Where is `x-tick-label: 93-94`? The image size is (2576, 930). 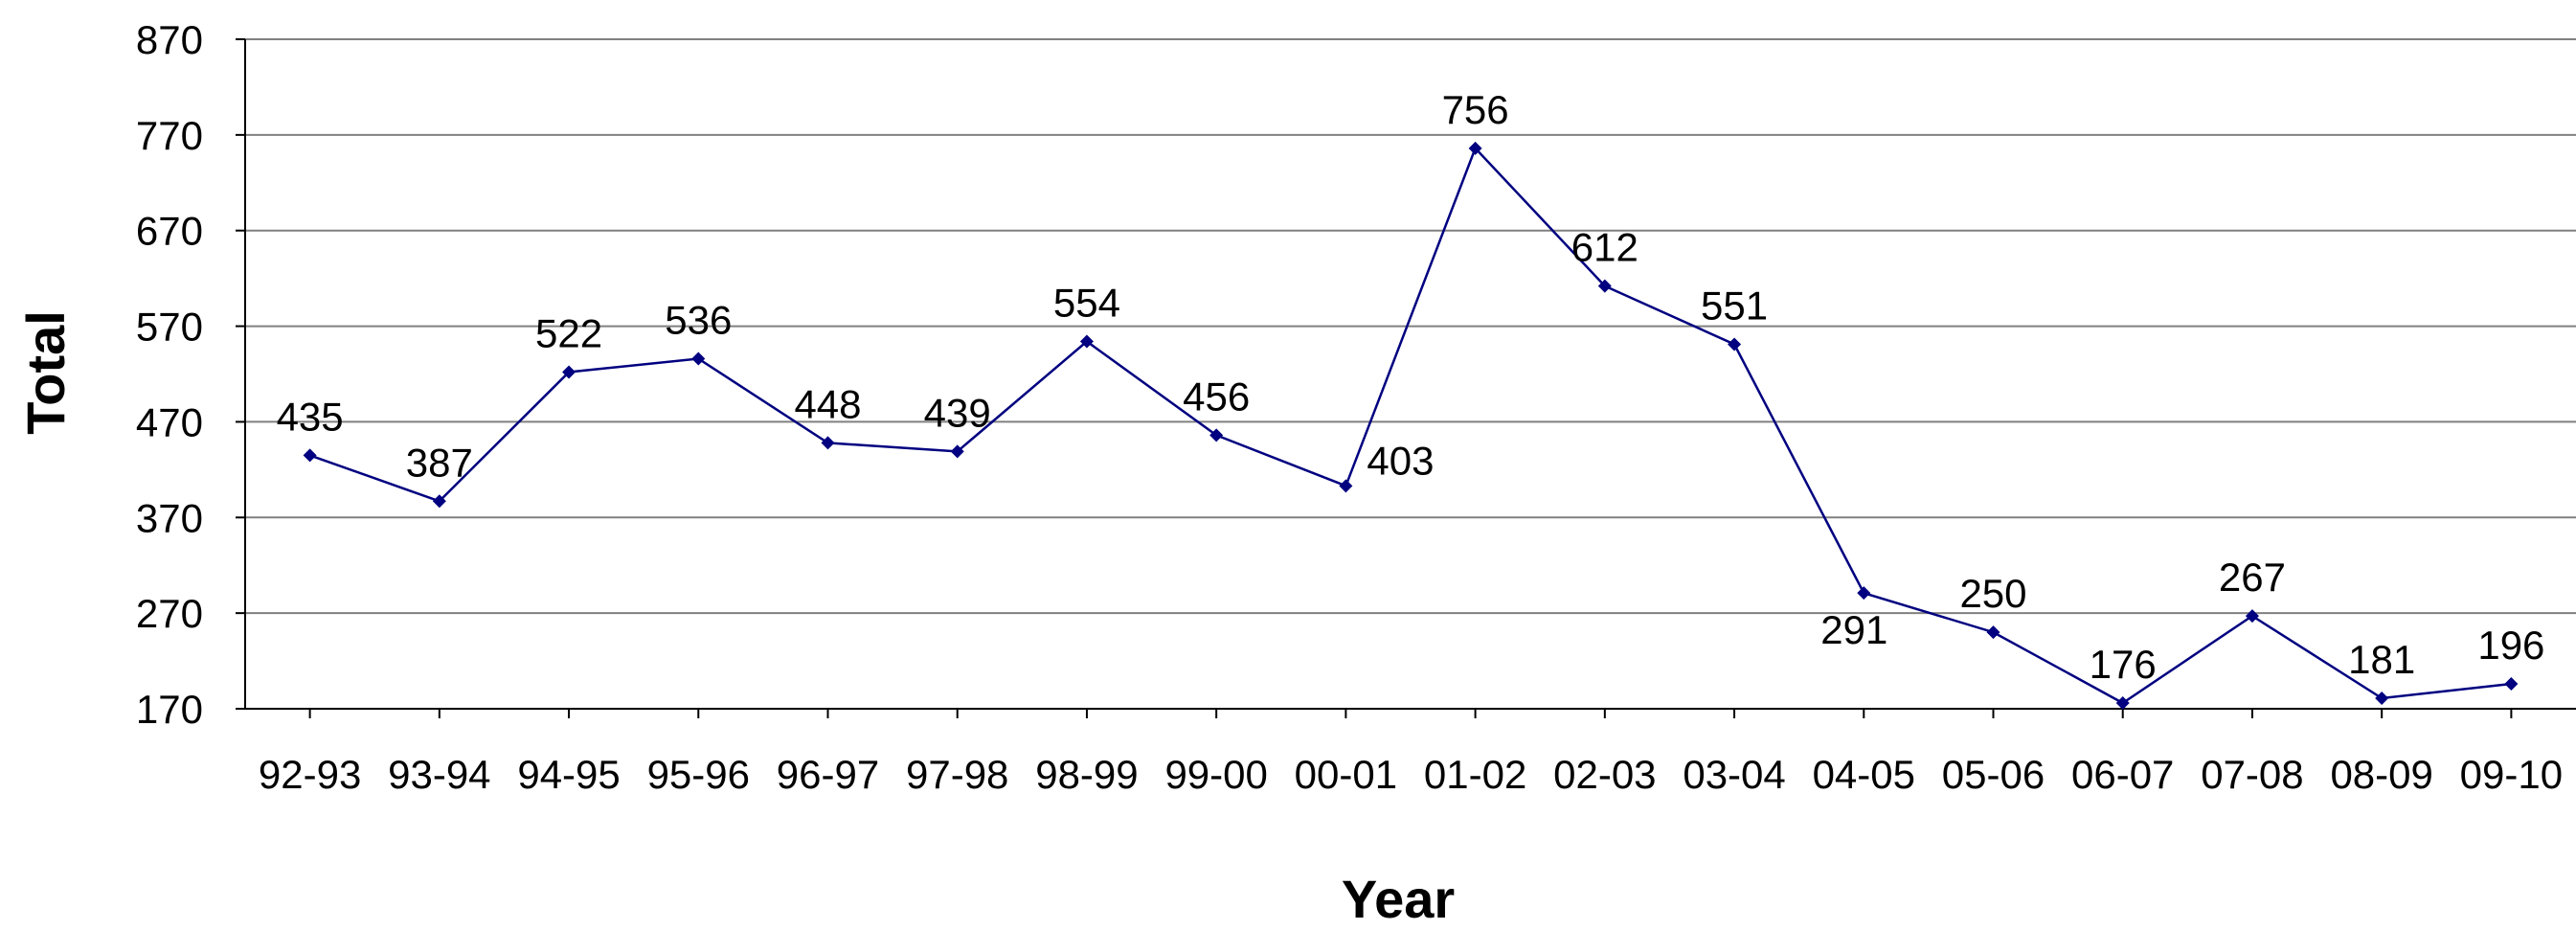 x-tick-label: 93-94 is located at coordinates (439, 775).